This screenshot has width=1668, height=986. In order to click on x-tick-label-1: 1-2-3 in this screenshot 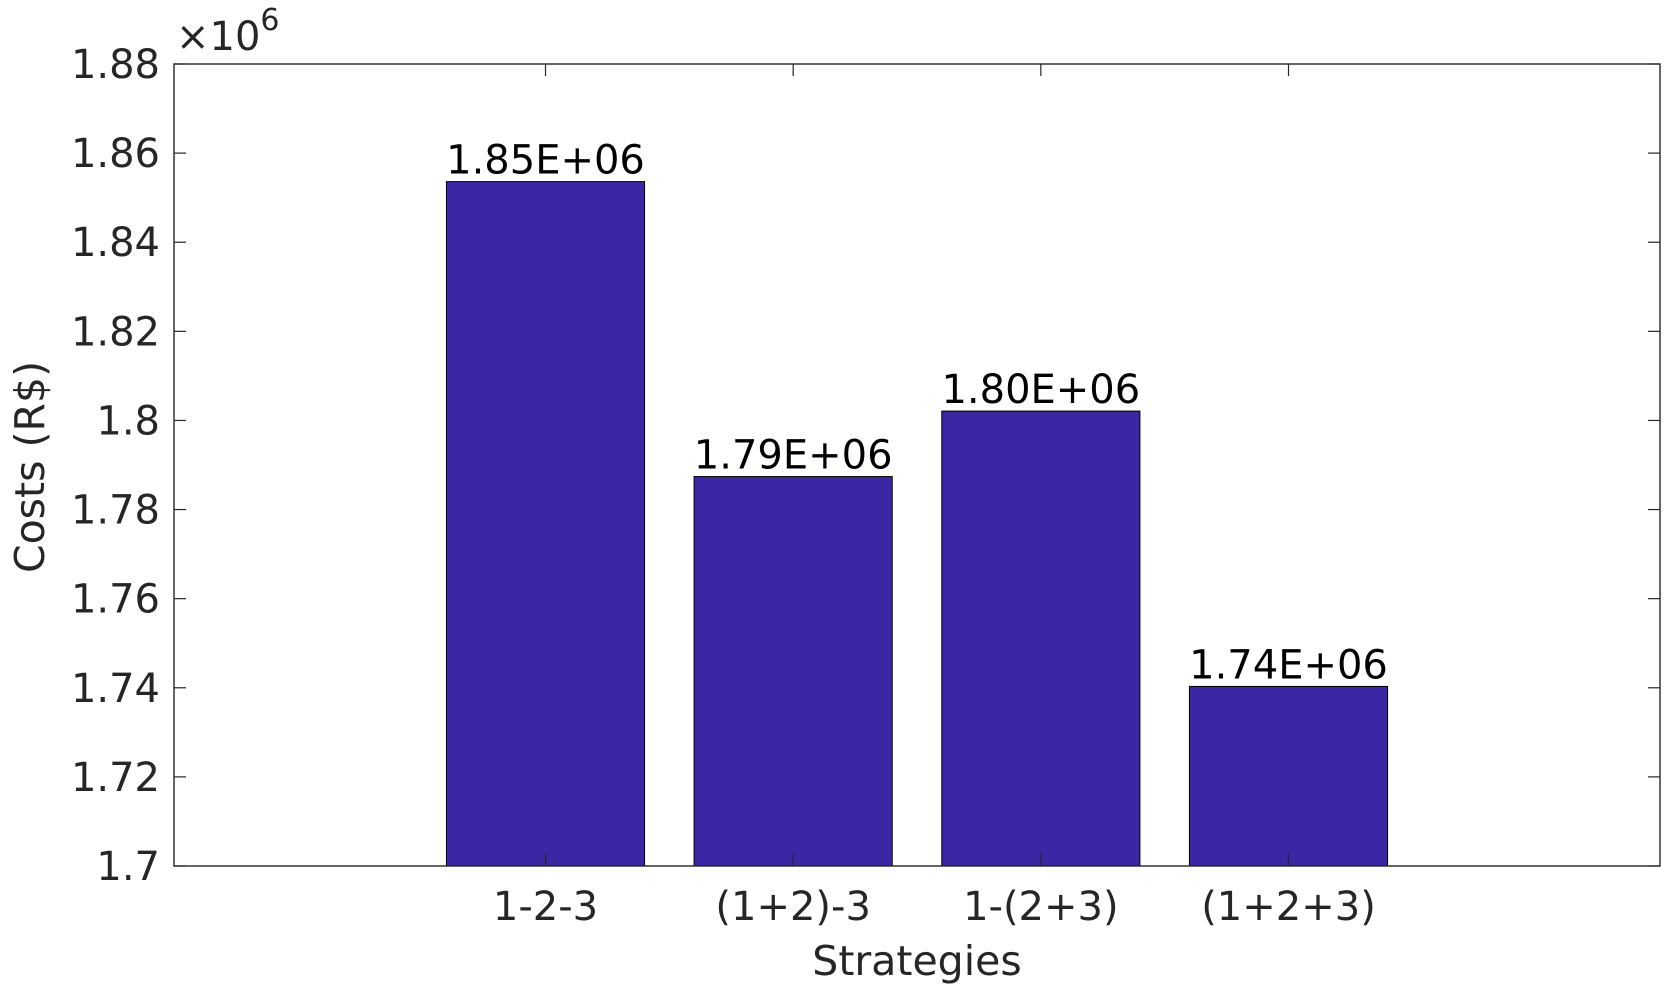, I will do `click(545, 907)`.